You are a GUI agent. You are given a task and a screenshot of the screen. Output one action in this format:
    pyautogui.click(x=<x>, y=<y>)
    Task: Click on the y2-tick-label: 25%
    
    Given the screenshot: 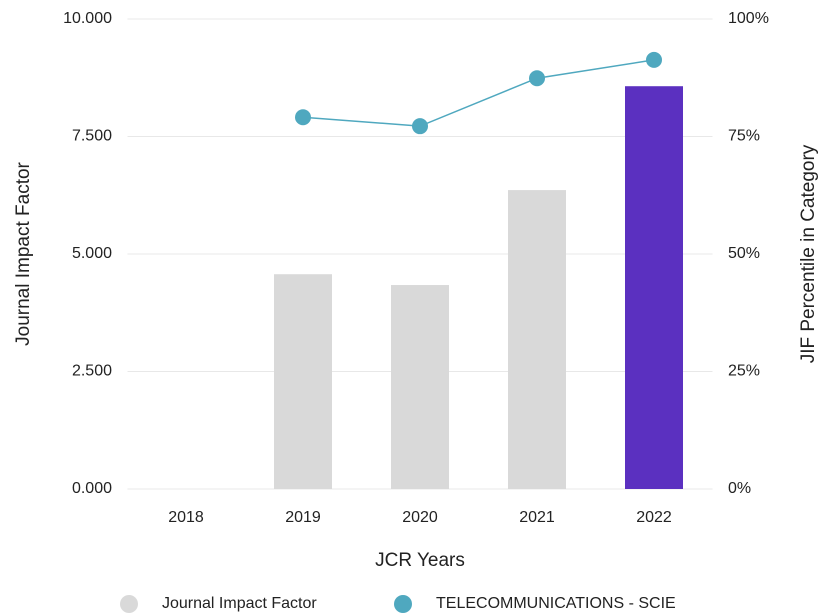 What is the action you would take?
    pyautogui.click(x=744, y=371)
    